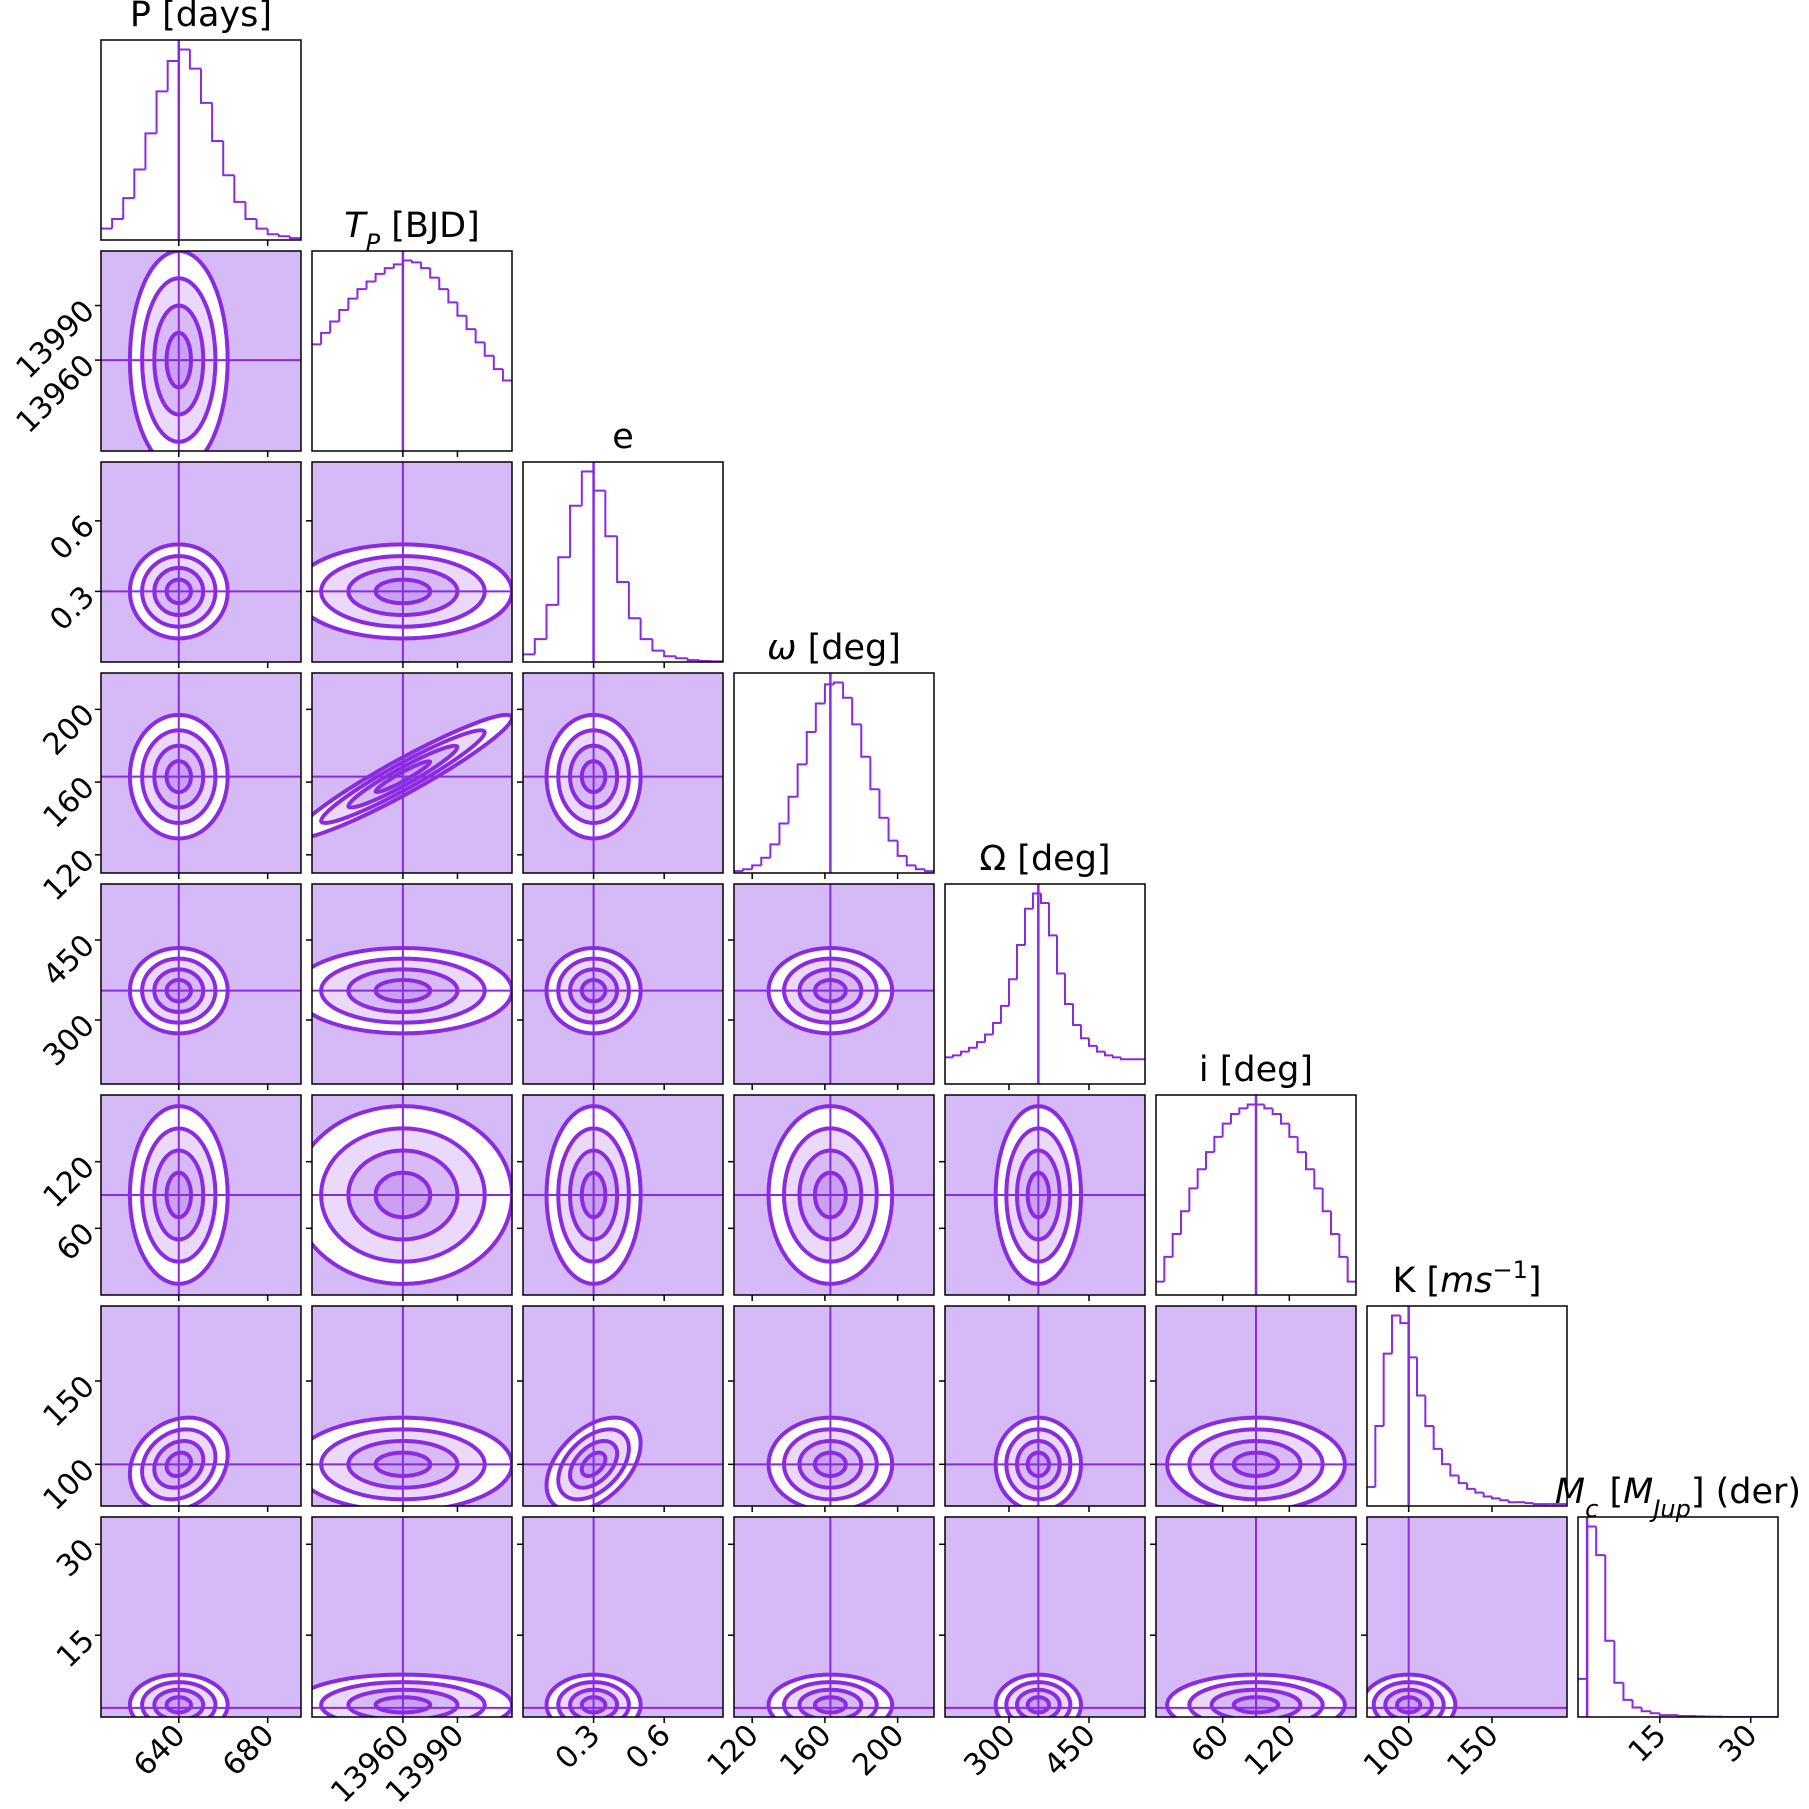  What do you see at coordinates (1256, 1070) in the screenshot?
I see `title-part: i [deg]` at bounding box center [1256, 1070].